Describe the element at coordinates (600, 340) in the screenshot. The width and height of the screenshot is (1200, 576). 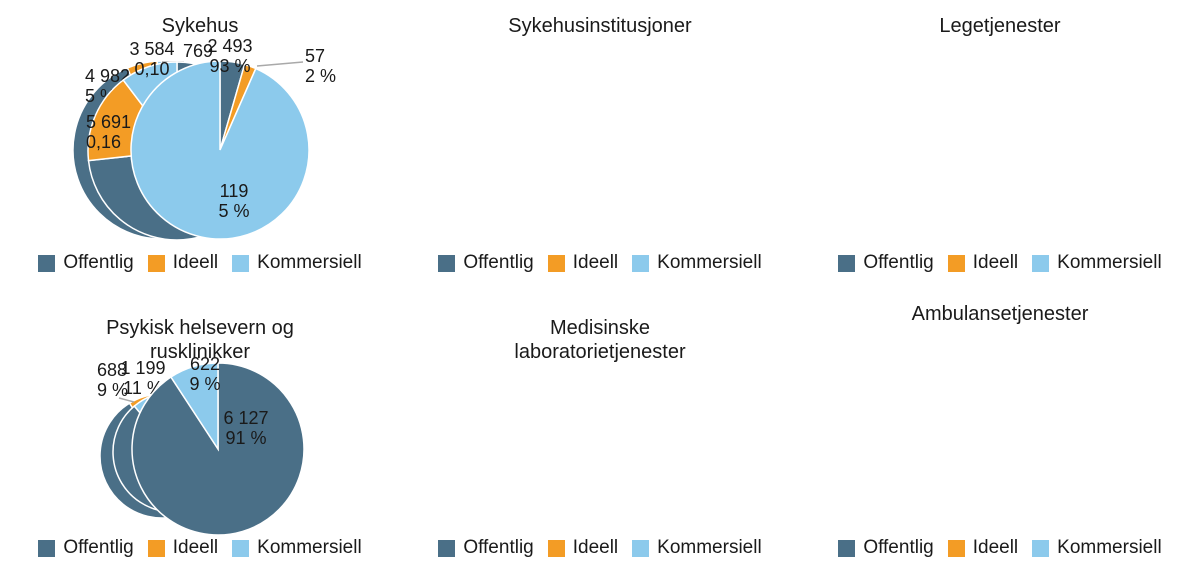
I see `chart-title: Medisinske laboratorietjenester` at that location.